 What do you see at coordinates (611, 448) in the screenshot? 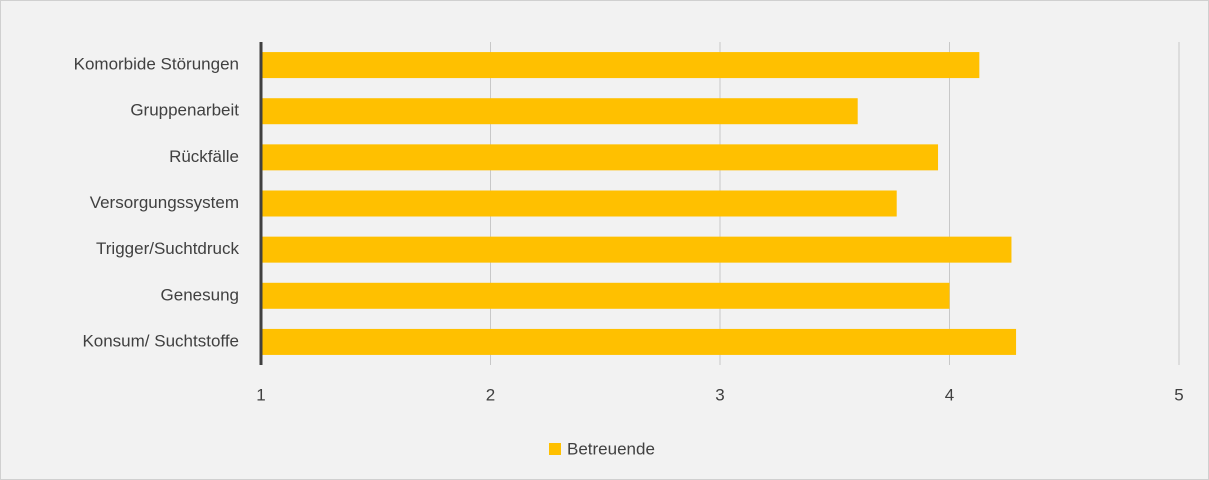
I see `legend-label: Betreuende` at bounding box center [611, 448].